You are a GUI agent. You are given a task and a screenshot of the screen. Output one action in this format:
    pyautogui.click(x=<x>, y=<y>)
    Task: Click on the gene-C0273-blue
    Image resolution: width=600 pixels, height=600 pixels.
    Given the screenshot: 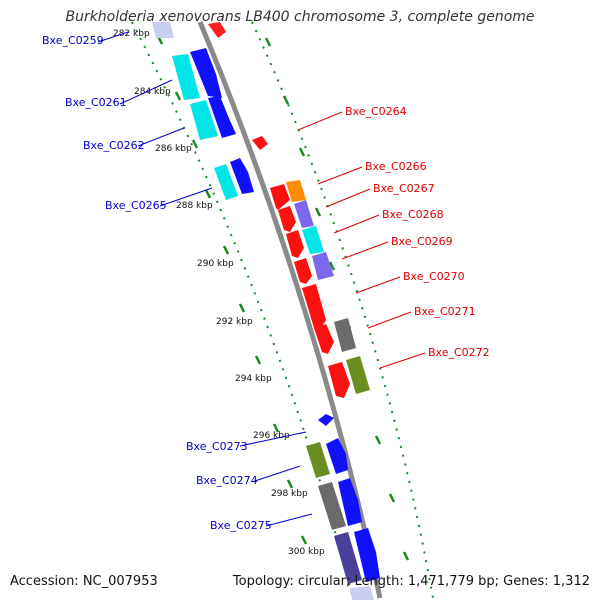 What is the action you would take?
    pyautogui.click(x=337, y=456)
    